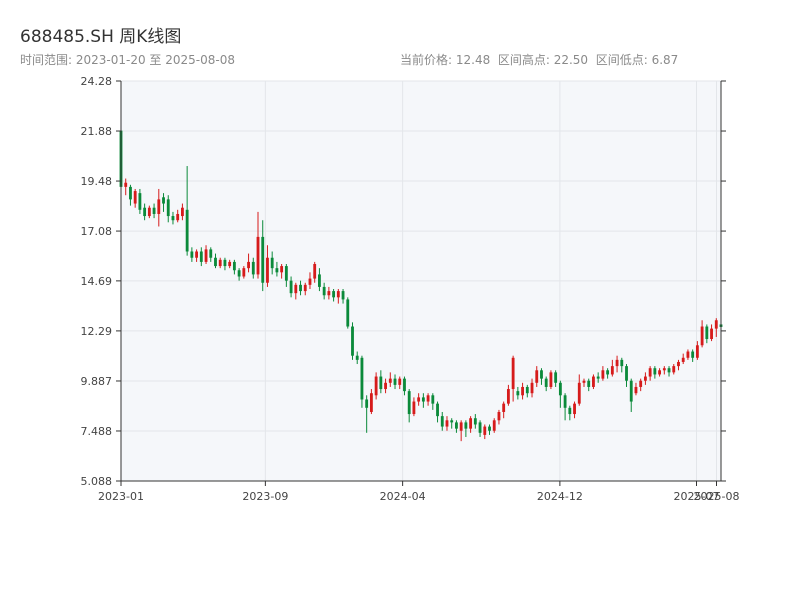  I want to click on y-tick-label: 9.887, so click(97, 381).